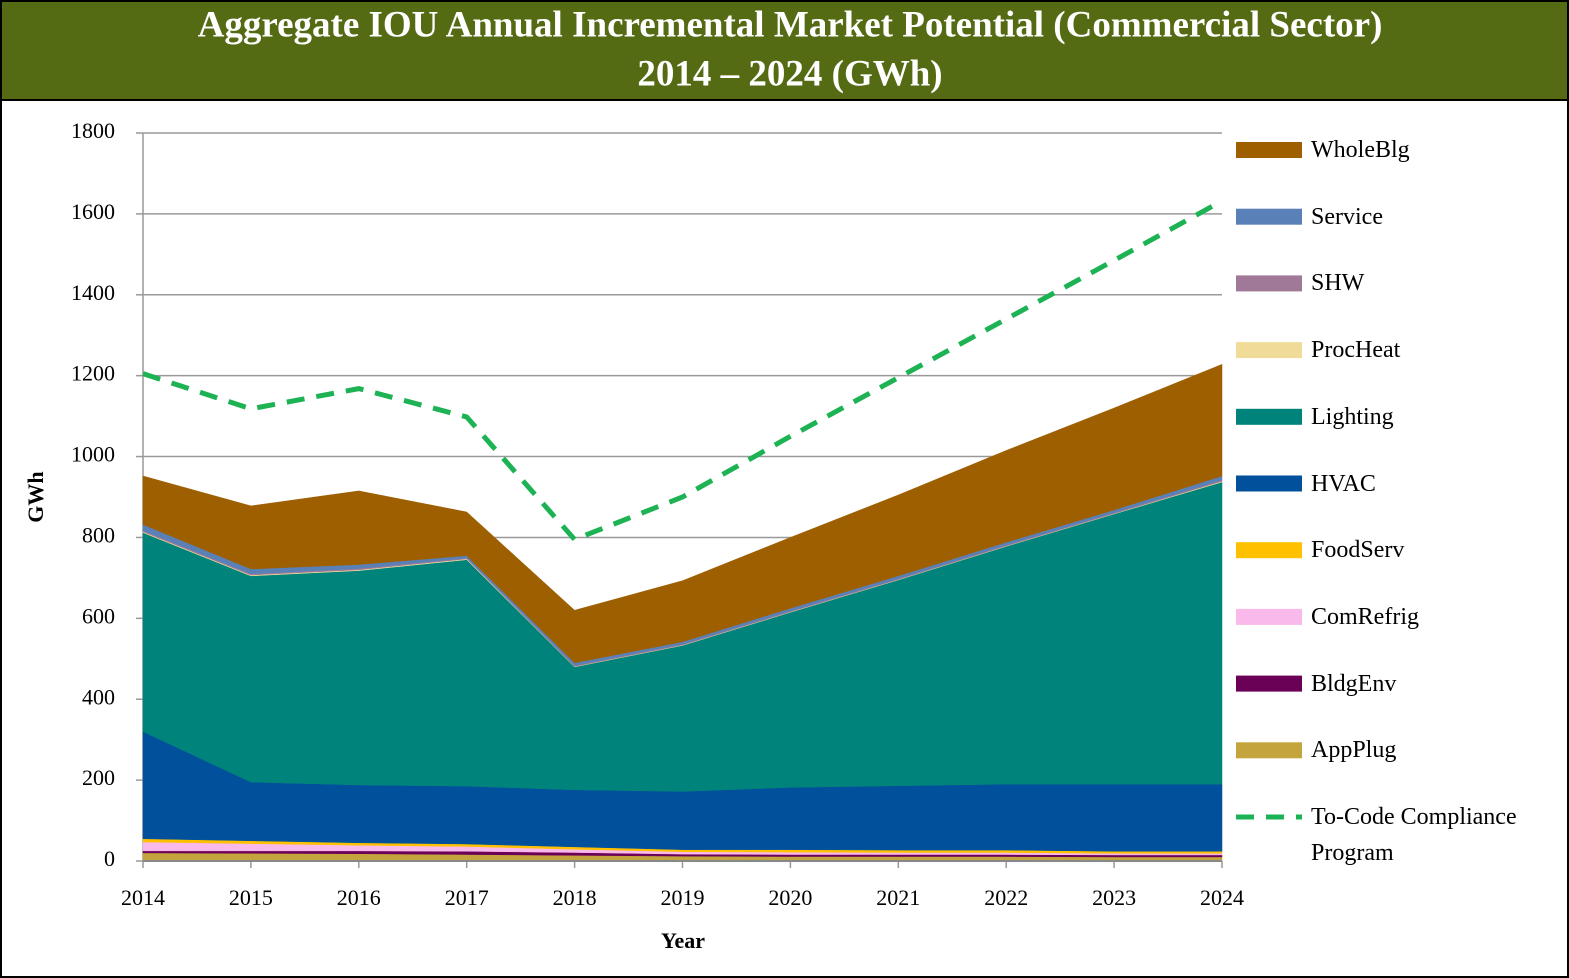 The height and width of the screenshot is (978, 1569). Describe the element at coordinates (1414, 835) in the screenshot. I see `legend-label: To-Code Compliance Program` at that location.